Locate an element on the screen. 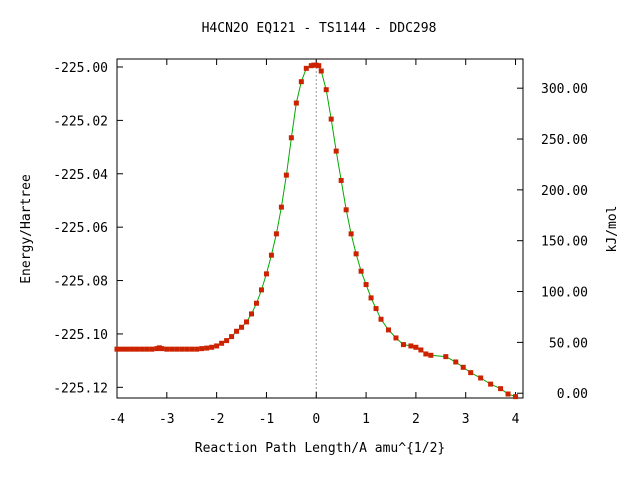  y-tick-label: -225.02 is located at coordinates (80, 121).